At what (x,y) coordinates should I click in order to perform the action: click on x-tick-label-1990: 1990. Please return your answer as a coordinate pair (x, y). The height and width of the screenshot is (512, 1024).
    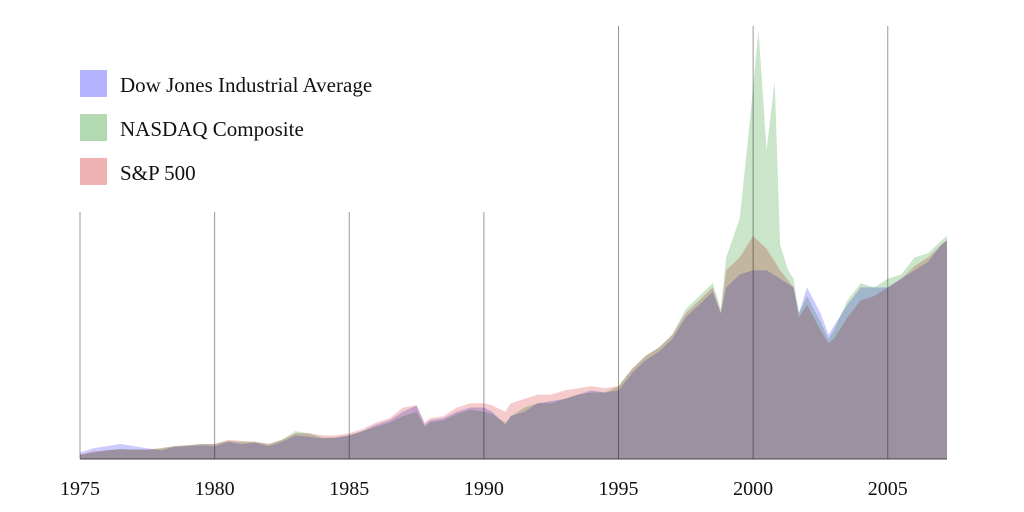
    Looking at the image, I should click on (484, 489).